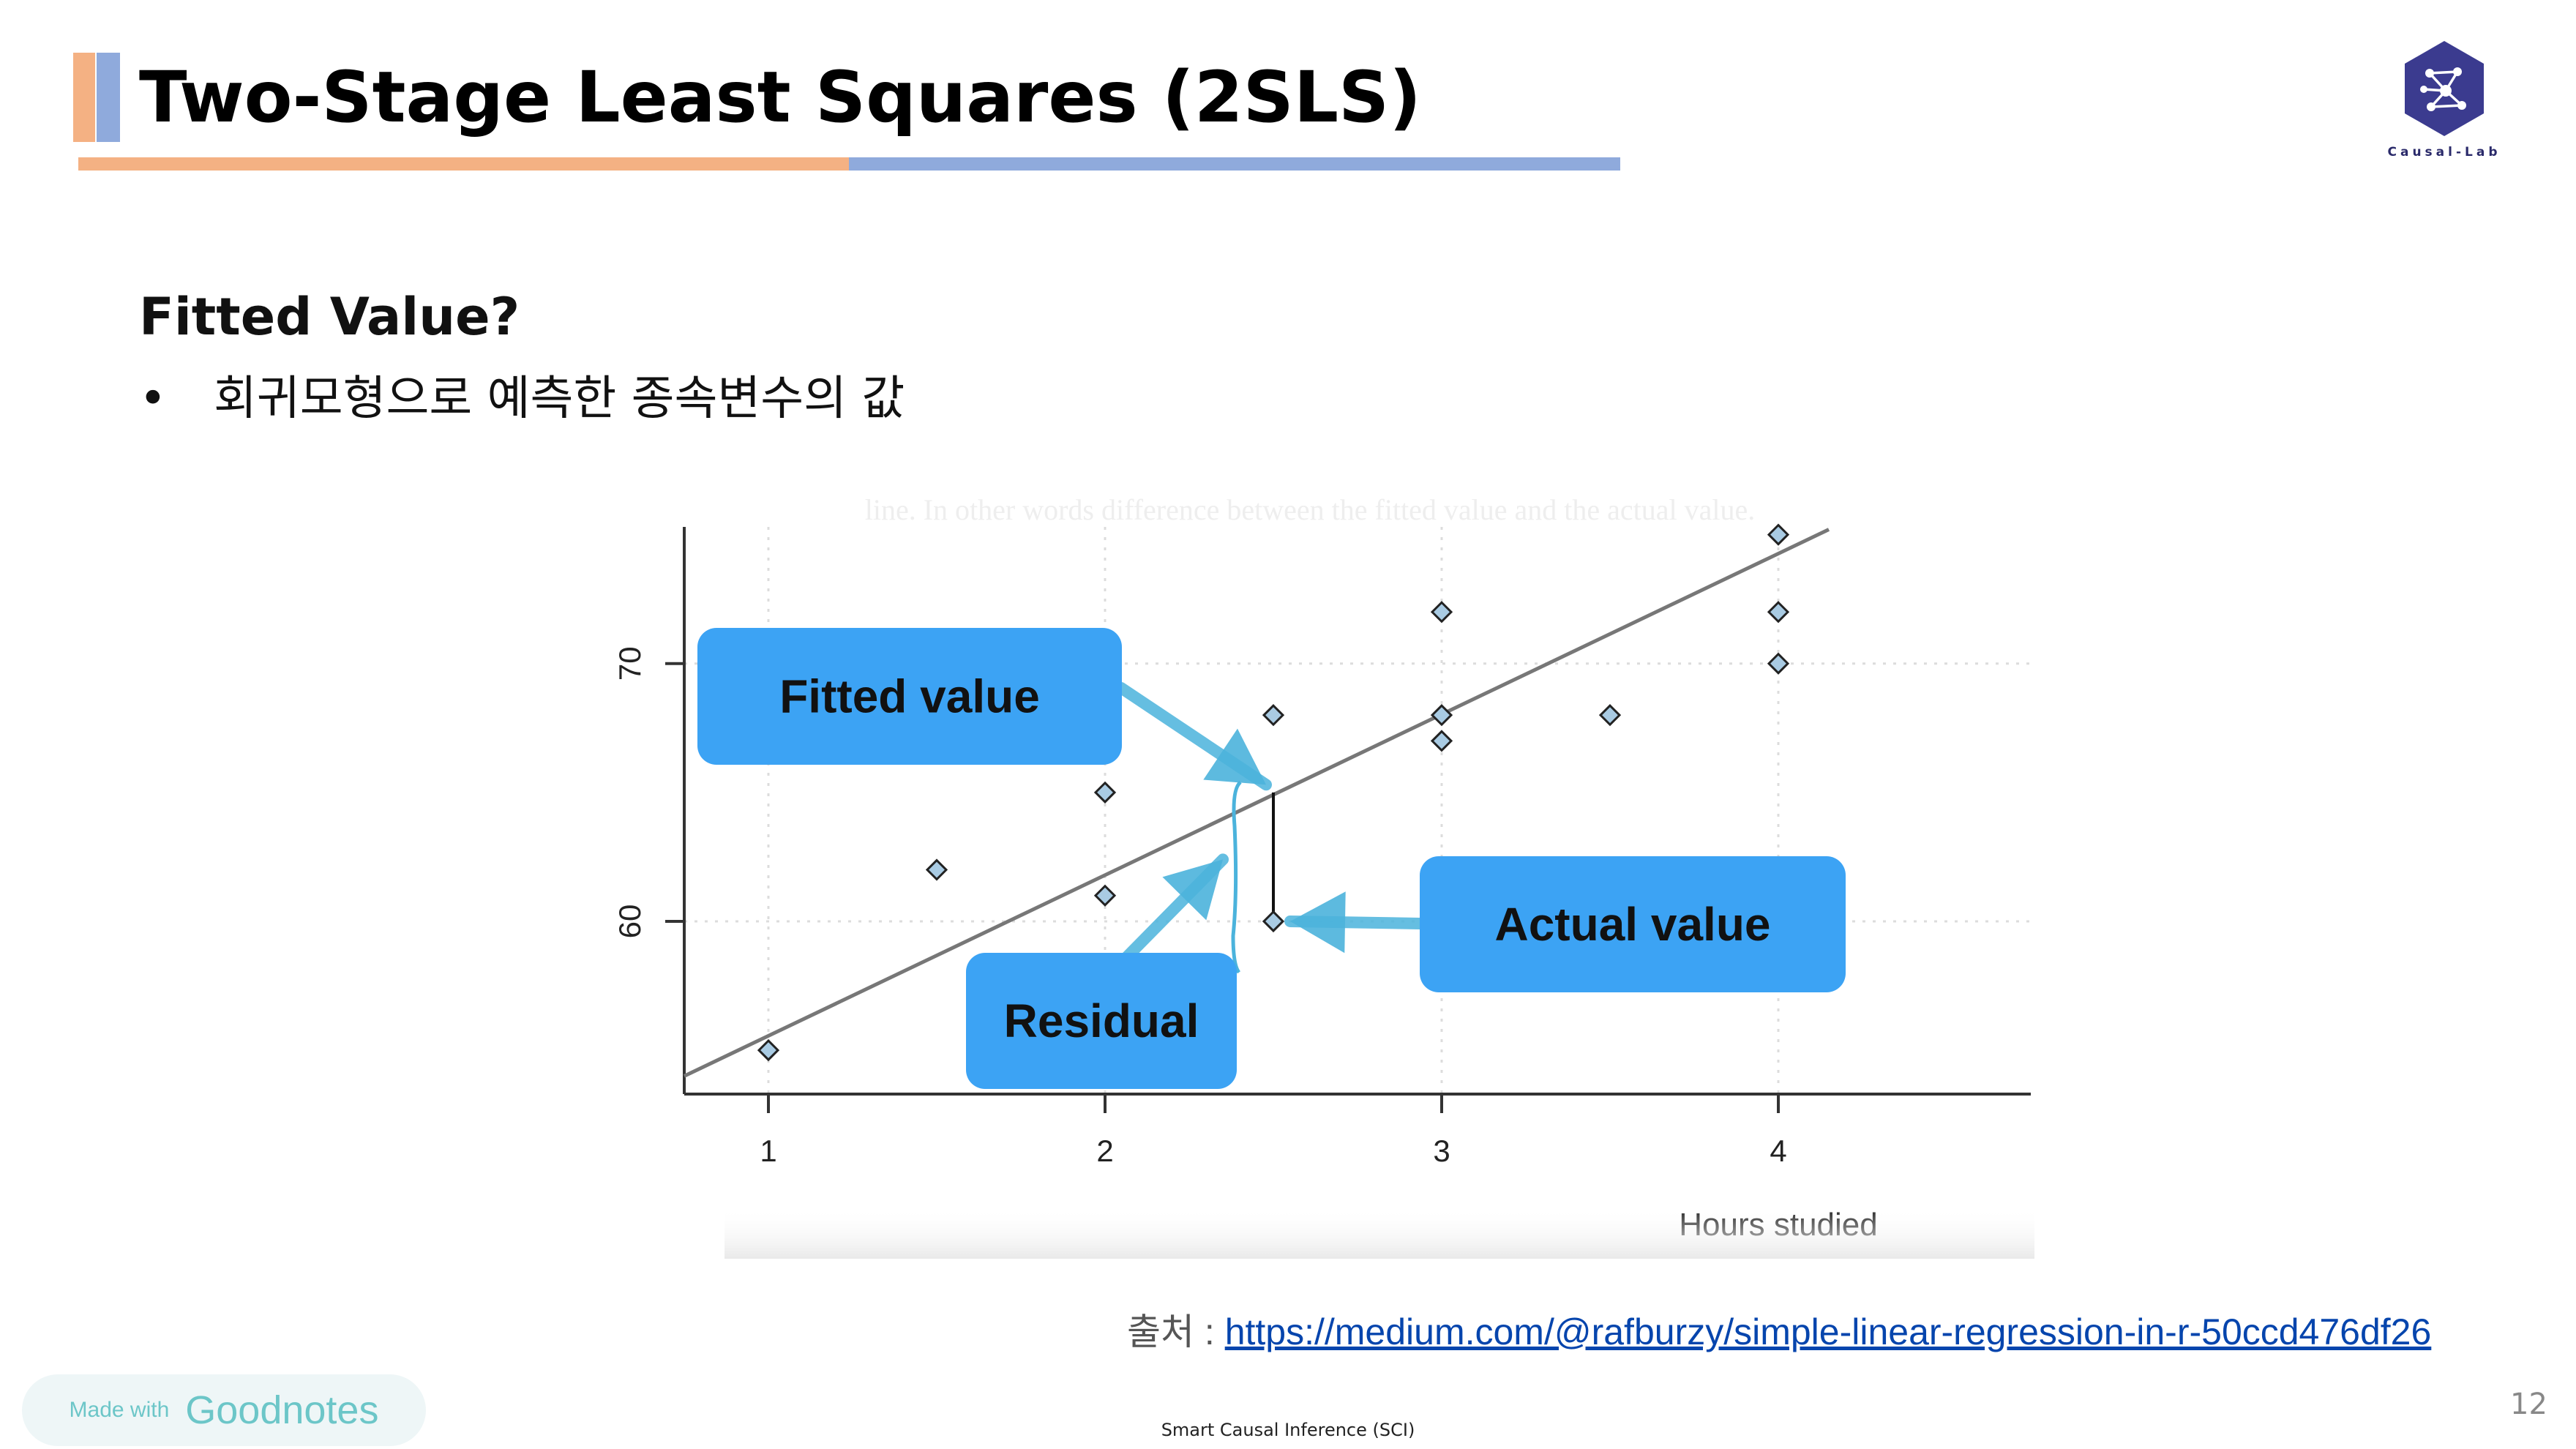 The height and width of the screenshot is (1449, 2576). I want to click on goodnotes-badge: Made with Goodnotes, so click(224, 1410).